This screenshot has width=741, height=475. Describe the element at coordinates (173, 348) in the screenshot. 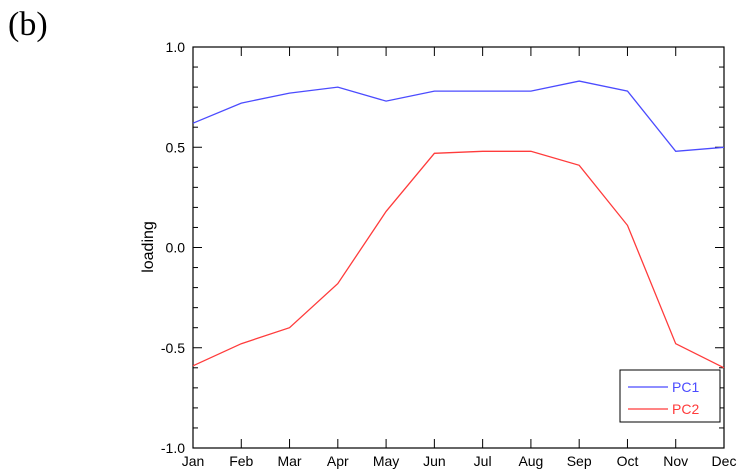

I see `y-tick-label: -0.5` at that location.